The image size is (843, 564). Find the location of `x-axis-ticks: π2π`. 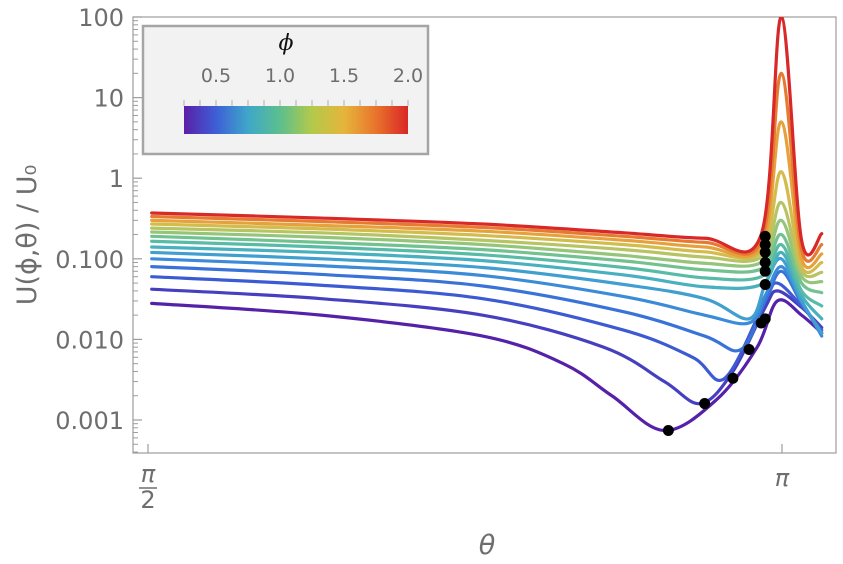

x-axis-ticks: π2π is located at coordinates (464, 479).